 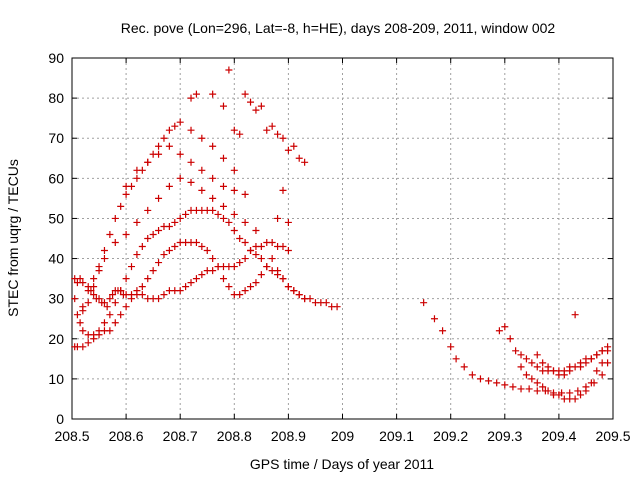 I want to click on x-tick-label: 209.1, so click(x=396, y=436).